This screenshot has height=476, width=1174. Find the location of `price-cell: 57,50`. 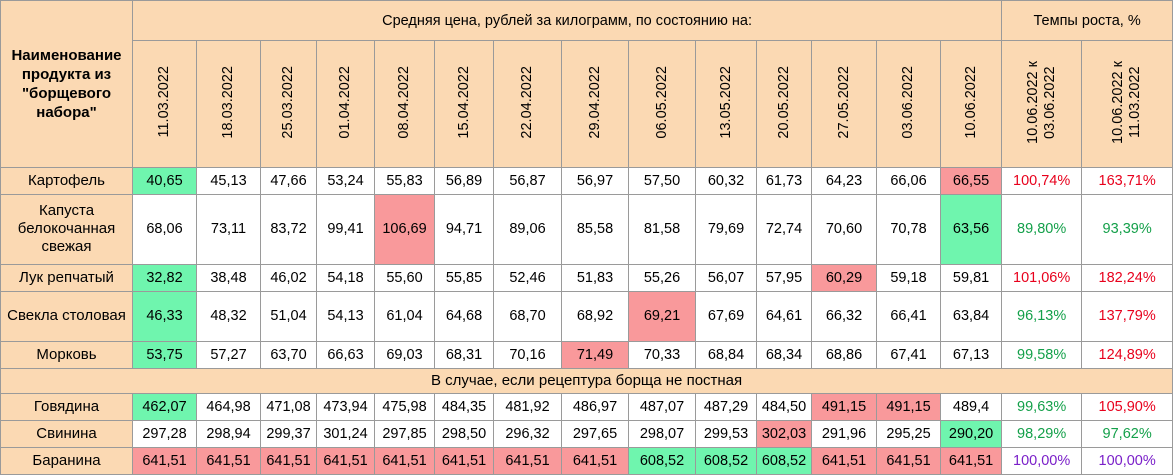

price-cell: 57,50 is located at coordinates (662, 181).